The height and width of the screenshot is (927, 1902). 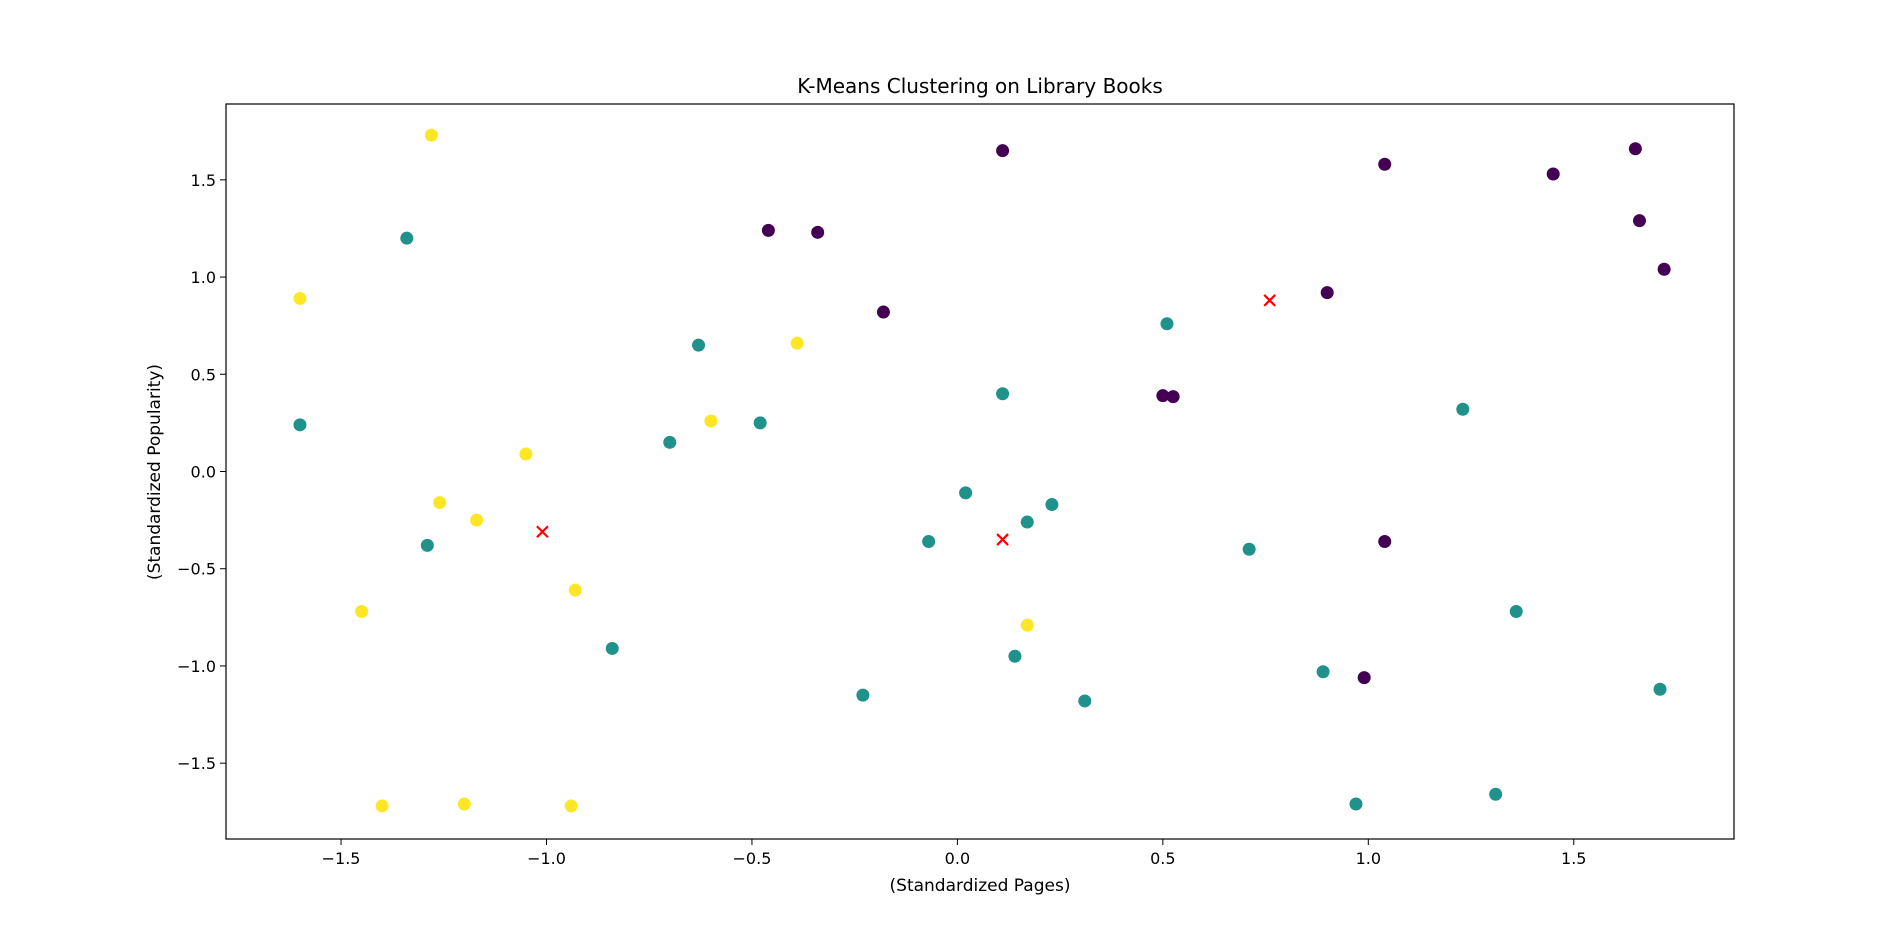 I want to click on y-tick-label: 0.5, so click(x=203, y=374).